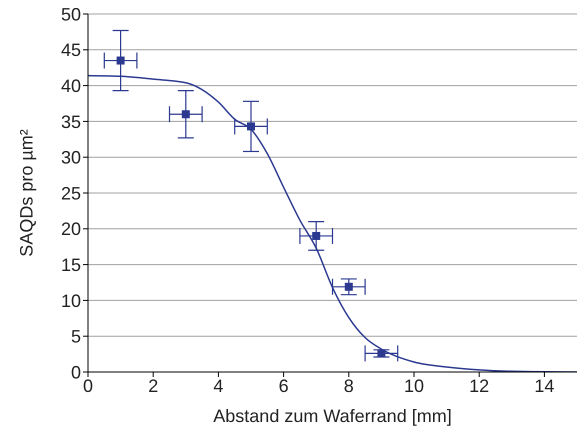  I want to click on x-axis-title: Abstand zum Waferrand [mm], so click(332, 416).